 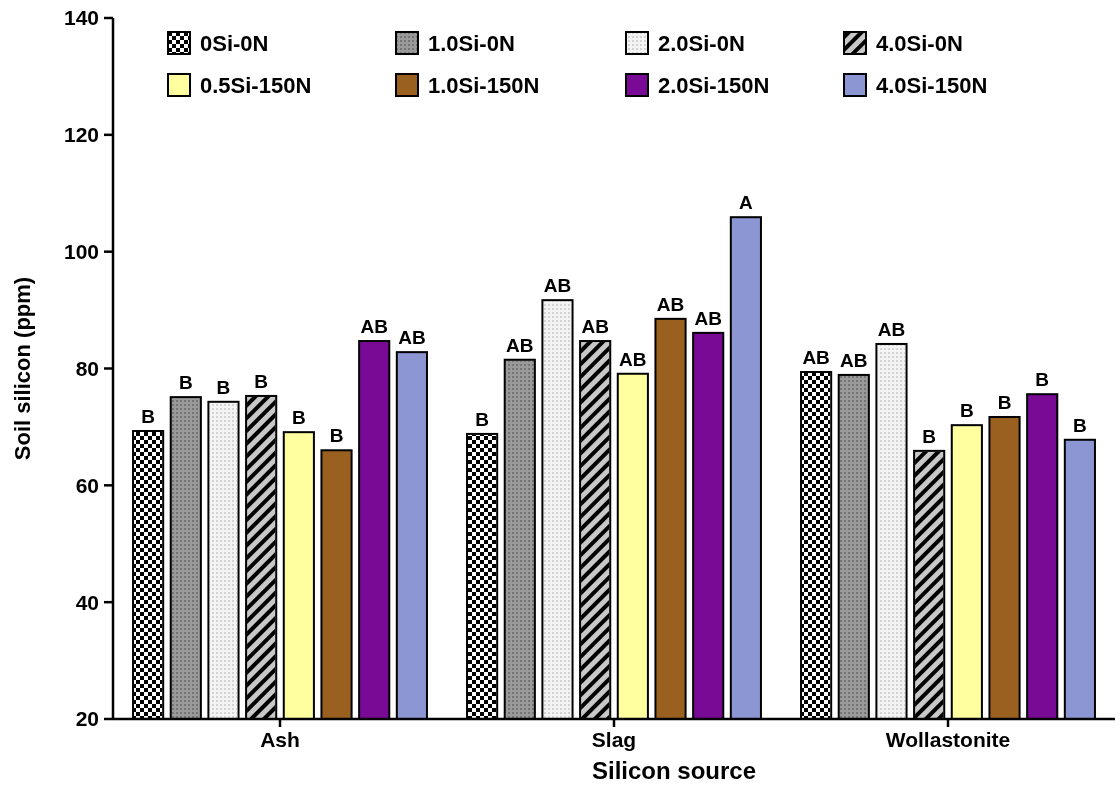 I want to click on y-tick-label: 60, so click(x=87, y=485).